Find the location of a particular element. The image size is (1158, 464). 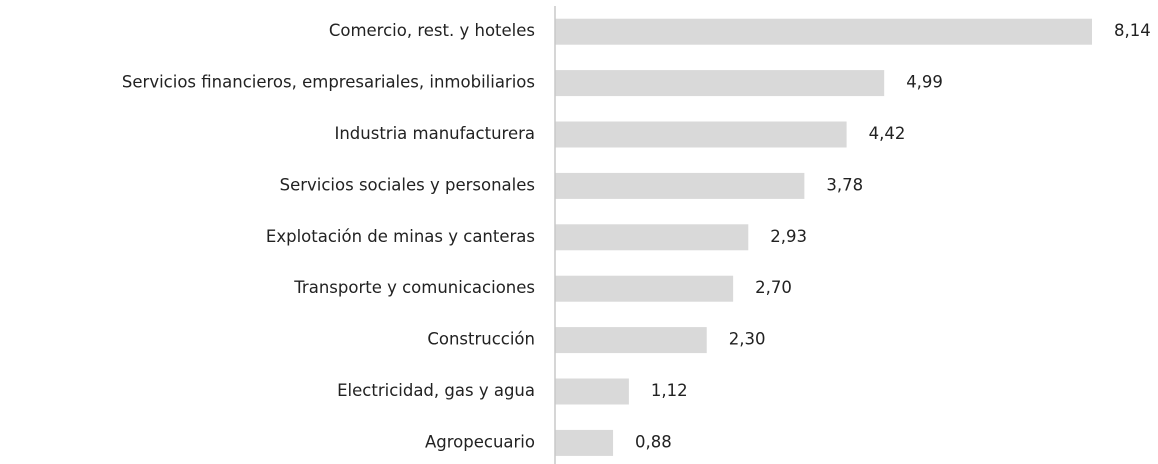

category-label: Transporte y comunicaciones is located at coordinates (414, 287).